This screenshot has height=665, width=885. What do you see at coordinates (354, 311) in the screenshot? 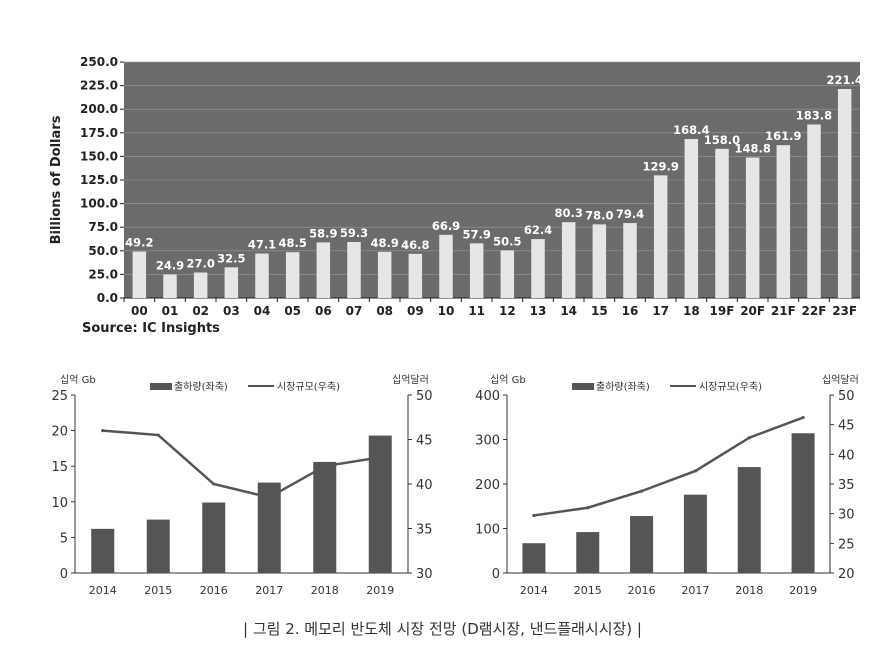
I see `x-tick-label: 07` at bounding box center [354, 311].